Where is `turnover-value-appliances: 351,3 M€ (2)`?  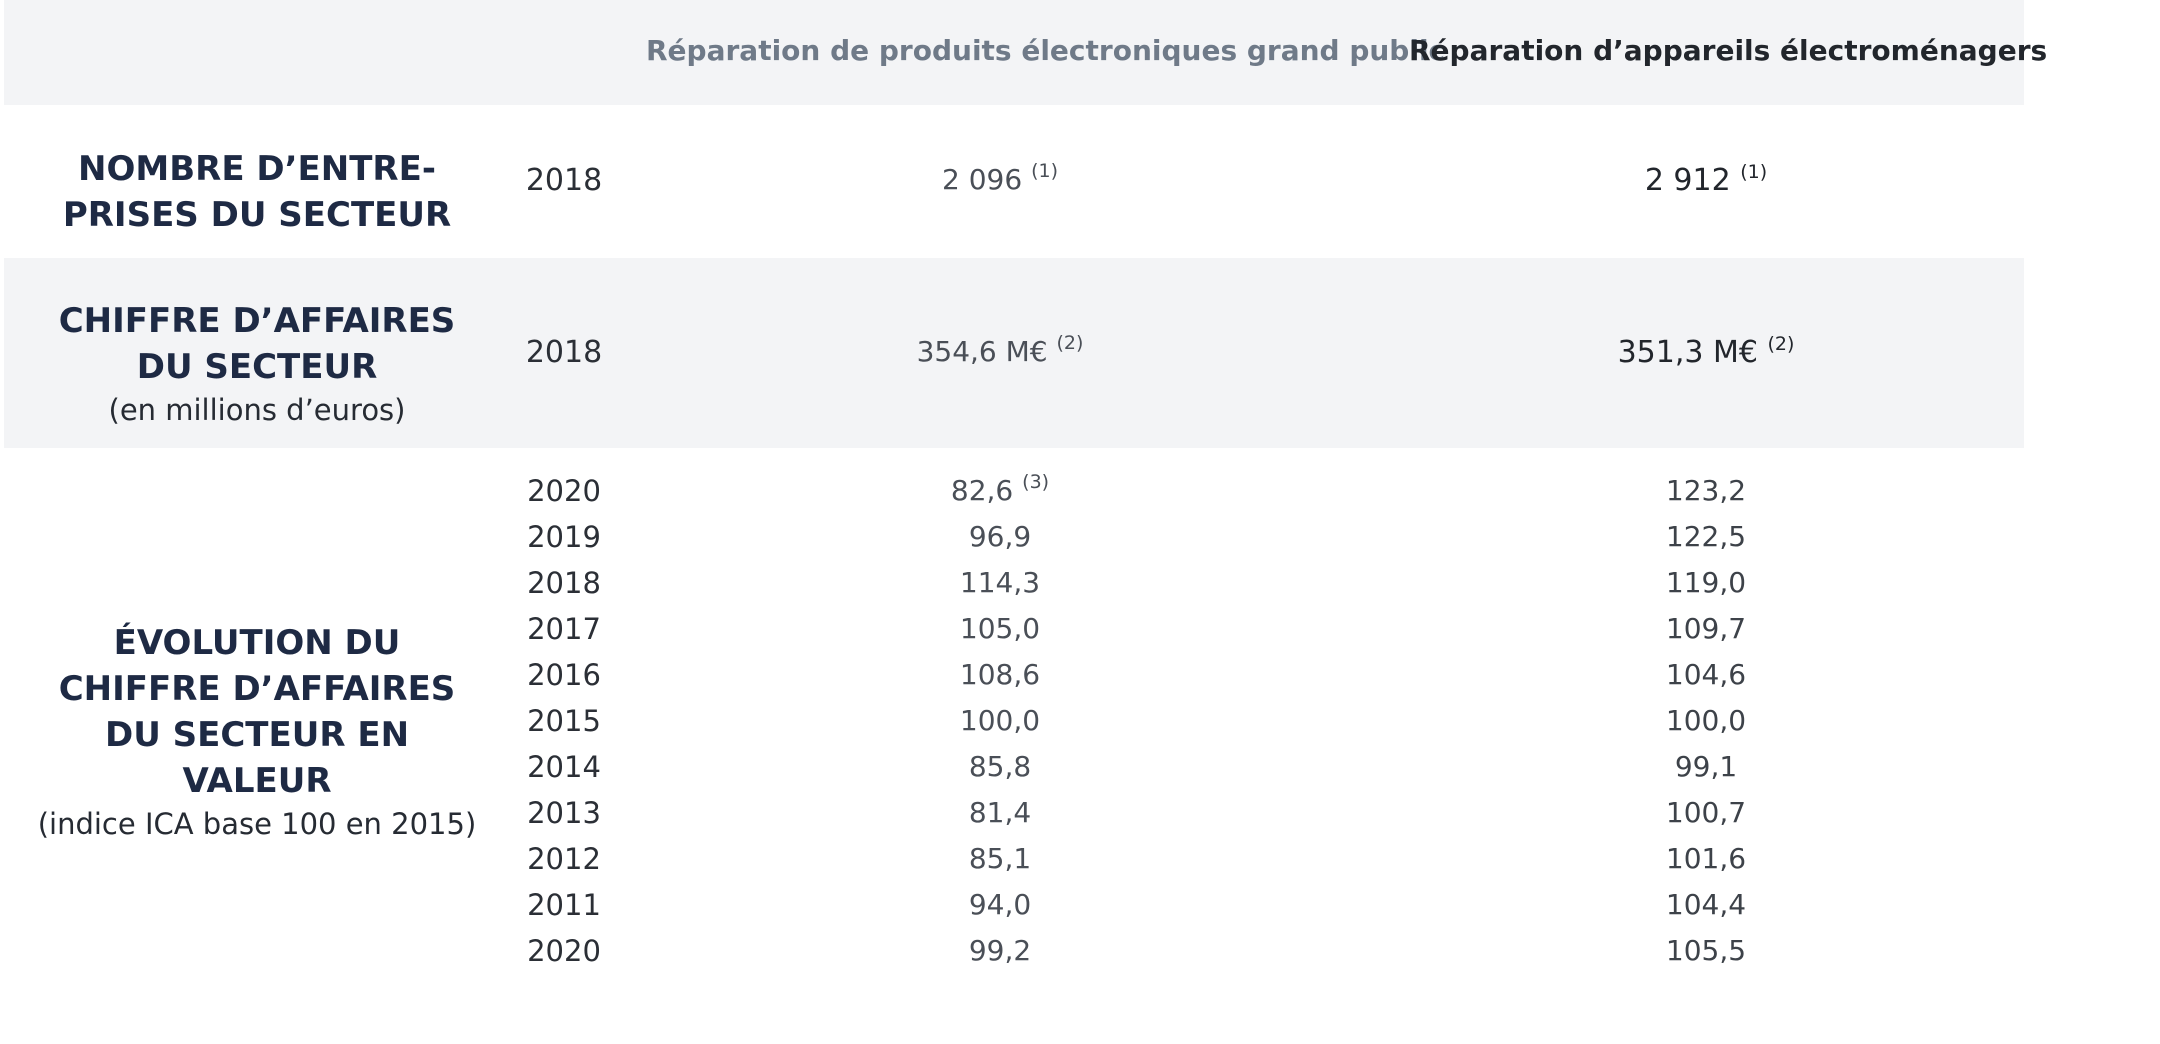 turnover-value-appliances: 351,3 M€ (2) is located at coordinates (1706, 352).